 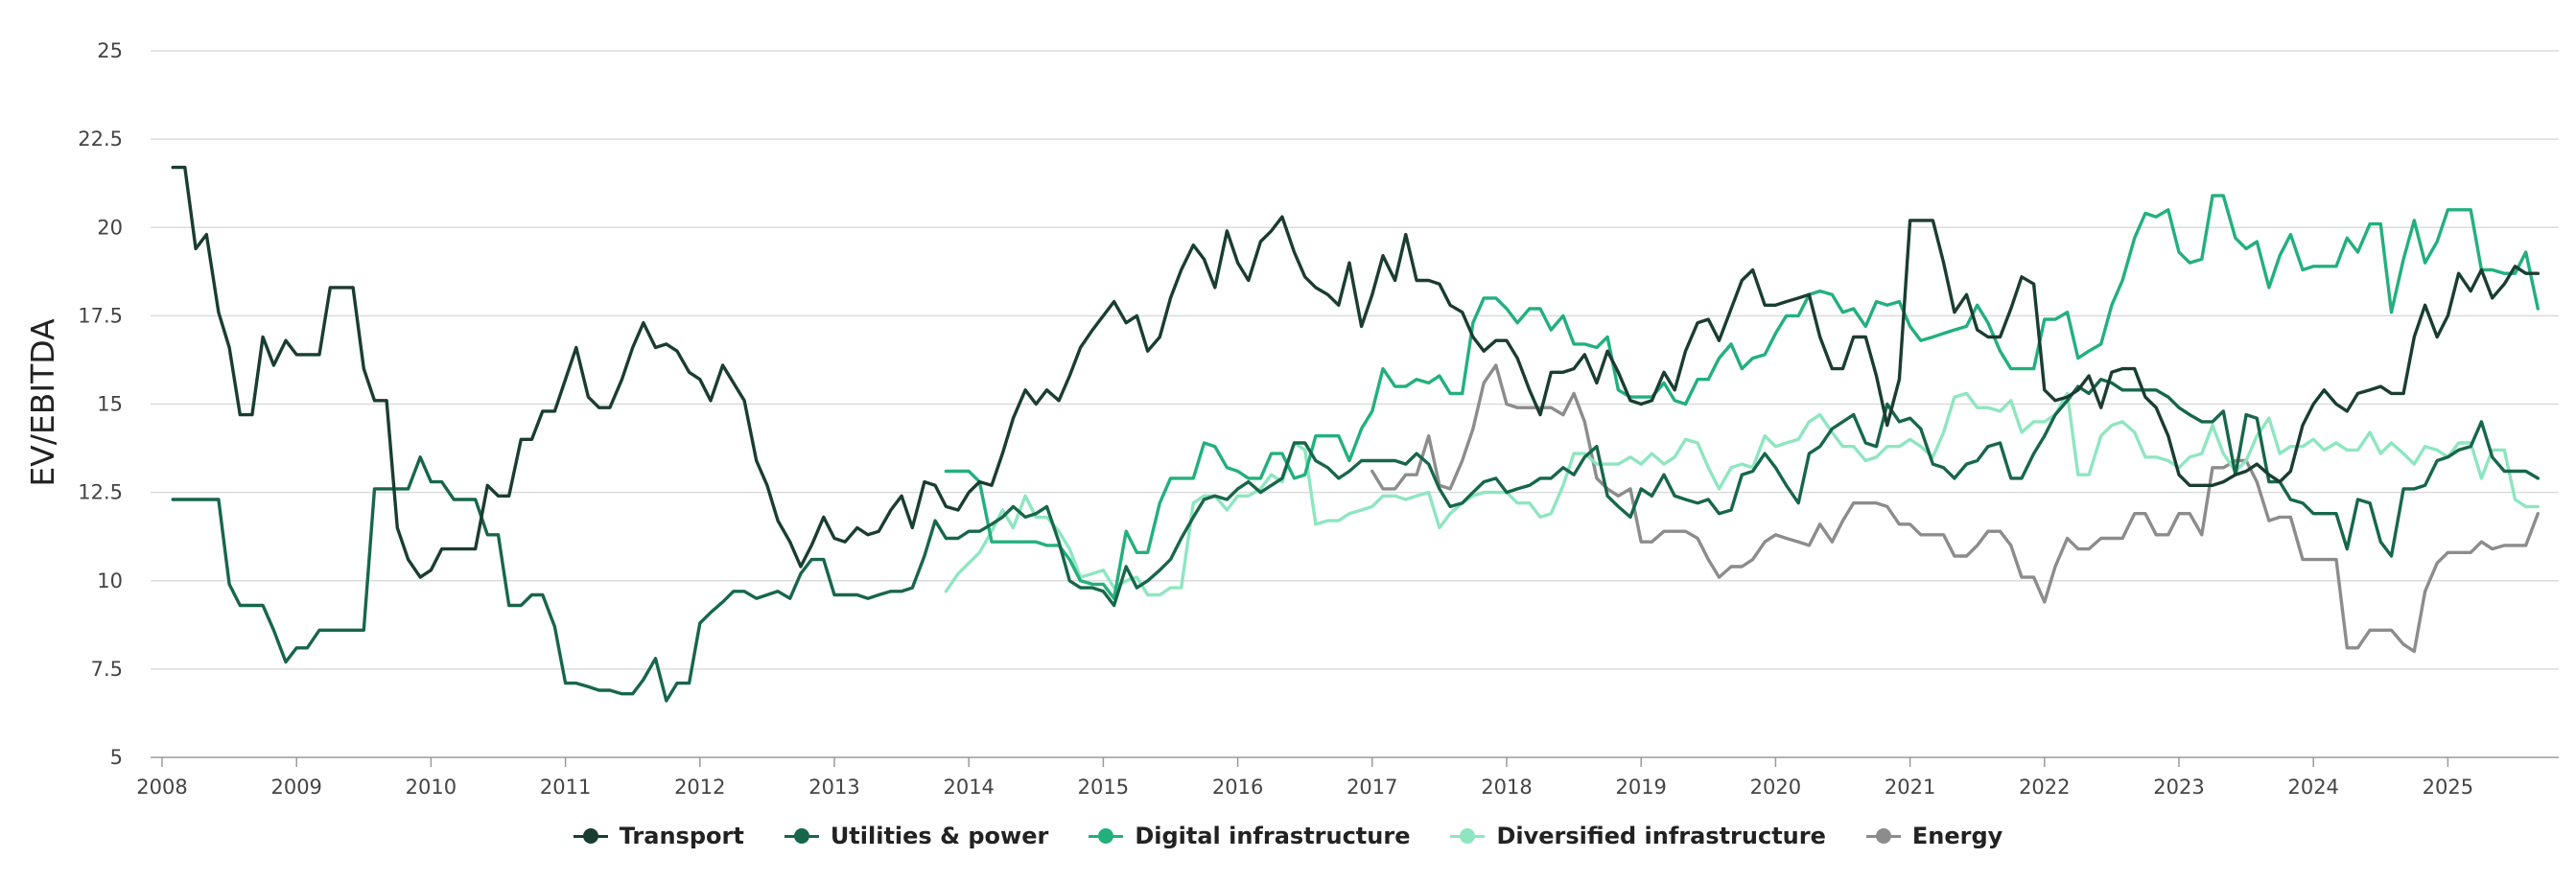 What do you see at coordinates (107, 669) in the screenshot?
I see `y-tick-label: 7.5` at bounding box center [107, 669].